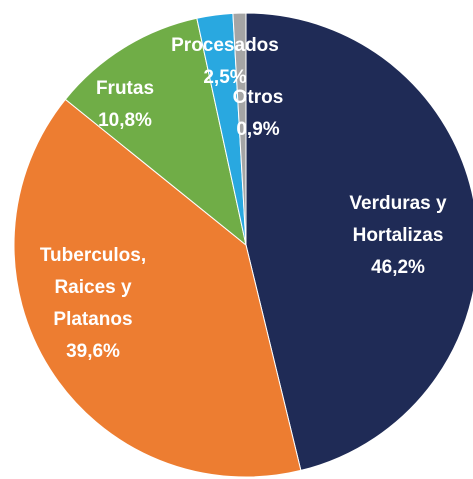 Image resolution: width=473 pixels, height=479 pixels. I want to click on slice-label: Frutas 10,8%, so click(125, 105).